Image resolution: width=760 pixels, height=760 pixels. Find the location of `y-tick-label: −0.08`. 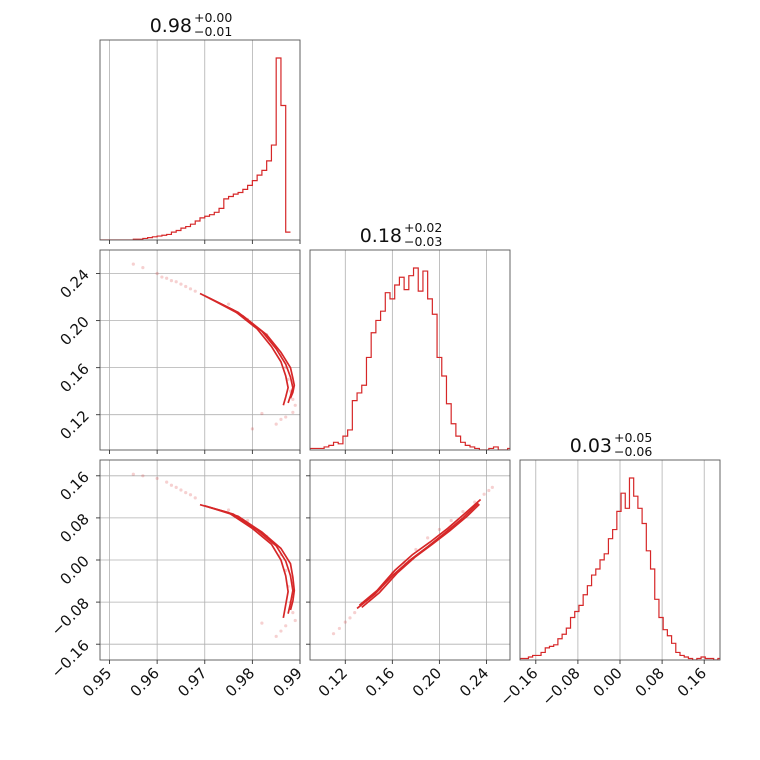

y-tick-label: −0.08 is located at coordinates (70, 616).